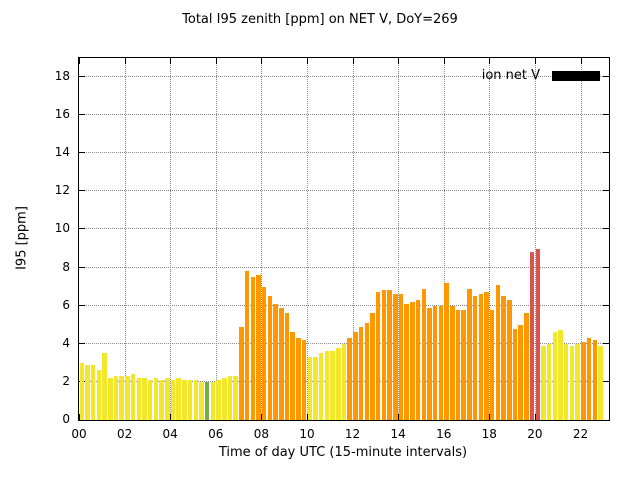 Image resolution: width=640 pixels, height=480 pixels. Describe the element at coordinates (62, 228) in the screenshot. I see `y-tick-label: 10` at that location.